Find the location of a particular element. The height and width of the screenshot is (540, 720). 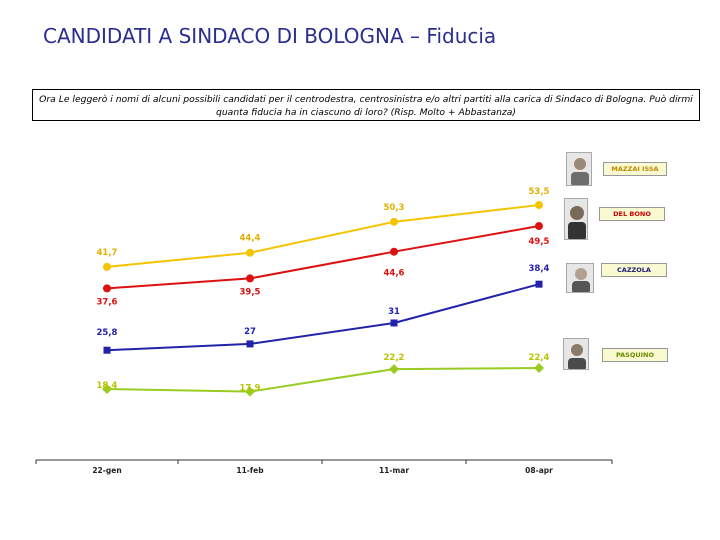

data-label: 27 is located at coordinates (250, 332).